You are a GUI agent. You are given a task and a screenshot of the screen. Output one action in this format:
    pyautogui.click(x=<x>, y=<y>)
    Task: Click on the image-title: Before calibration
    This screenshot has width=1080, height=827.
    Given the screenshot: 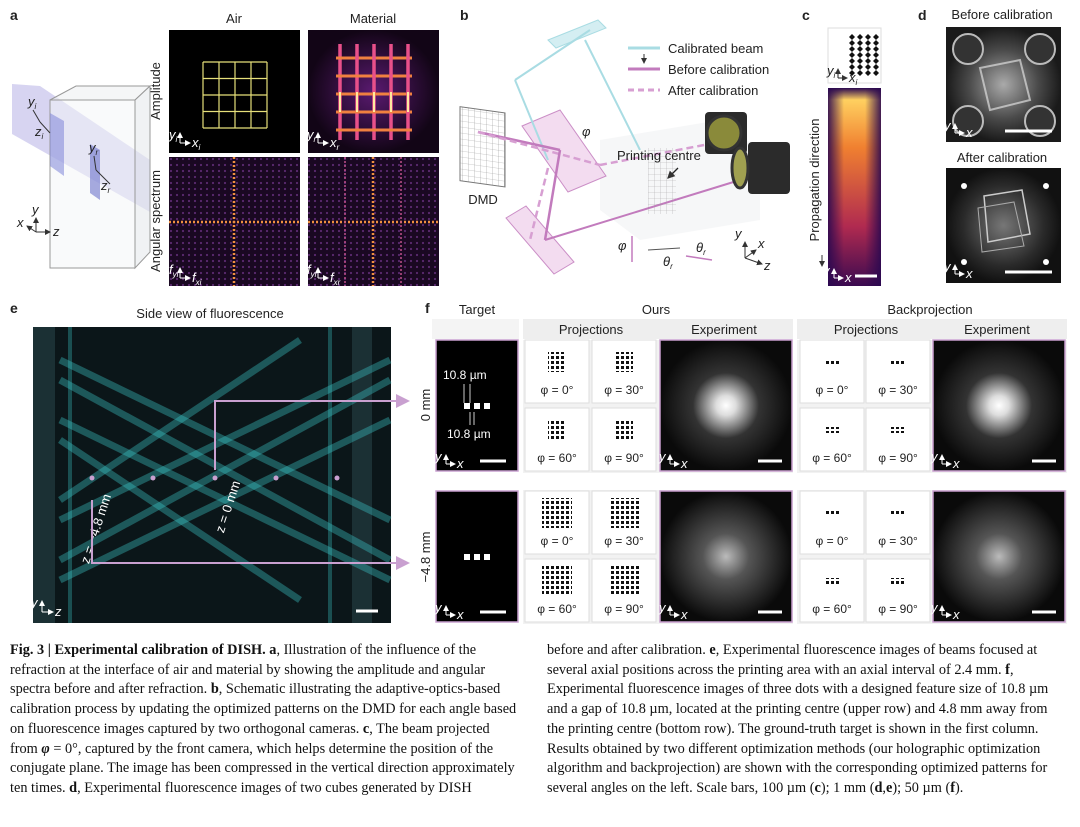 What is the action you would take?
    pyautogui.click(x=1001, y=14)
    